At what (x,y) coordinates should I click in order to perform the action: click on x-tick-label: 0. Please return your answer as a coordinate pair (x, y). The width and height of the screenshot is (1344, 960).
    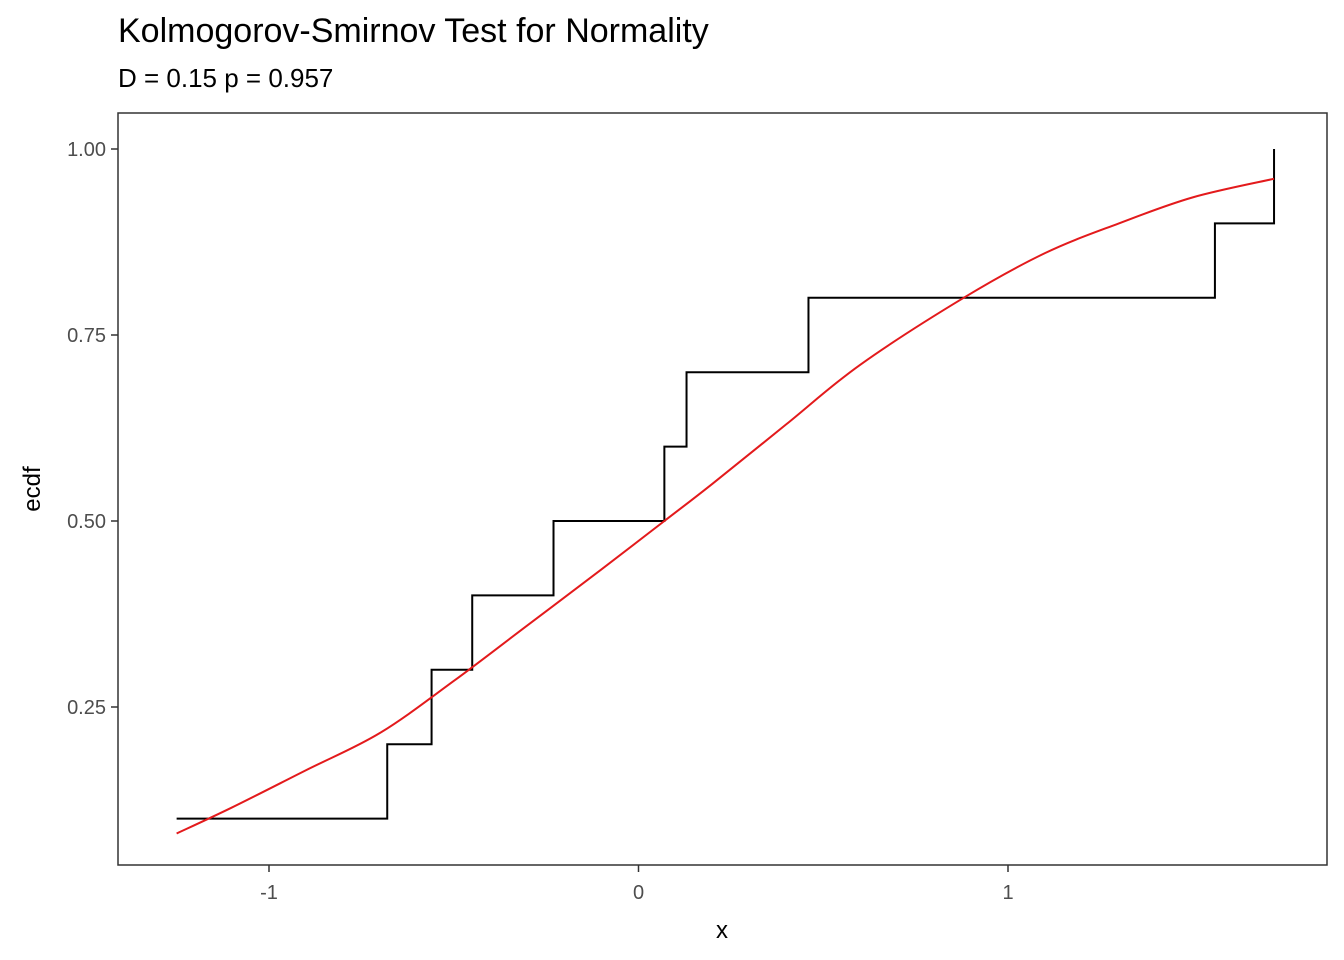
    Looking at the image, I should click on (638, 893).